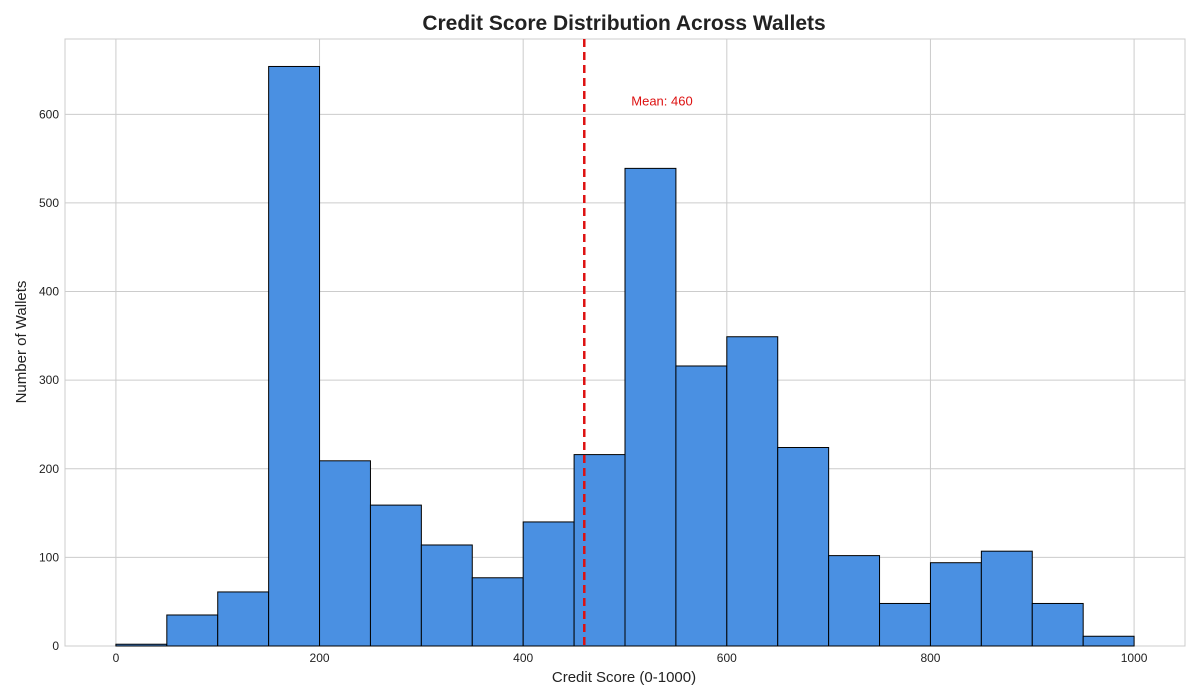  I want to click on x-tick-label: 200, so click(320, 658).